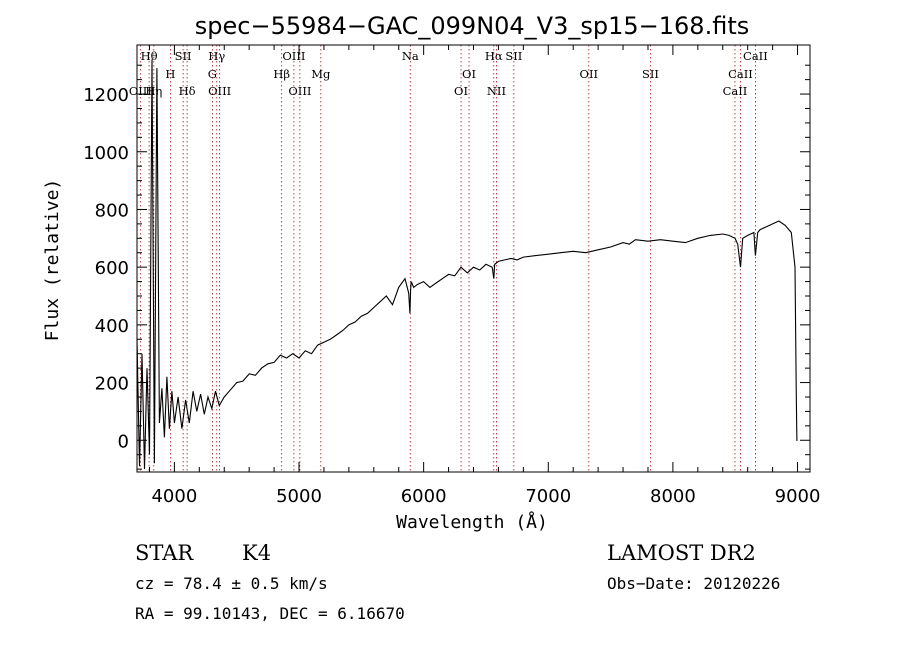 The image size is (900, 649). What do you see at coordinates (472, 522) in the screenshot?
I see `x-axis-label: Wavelength (Å)` at bounding box center [472, 522].